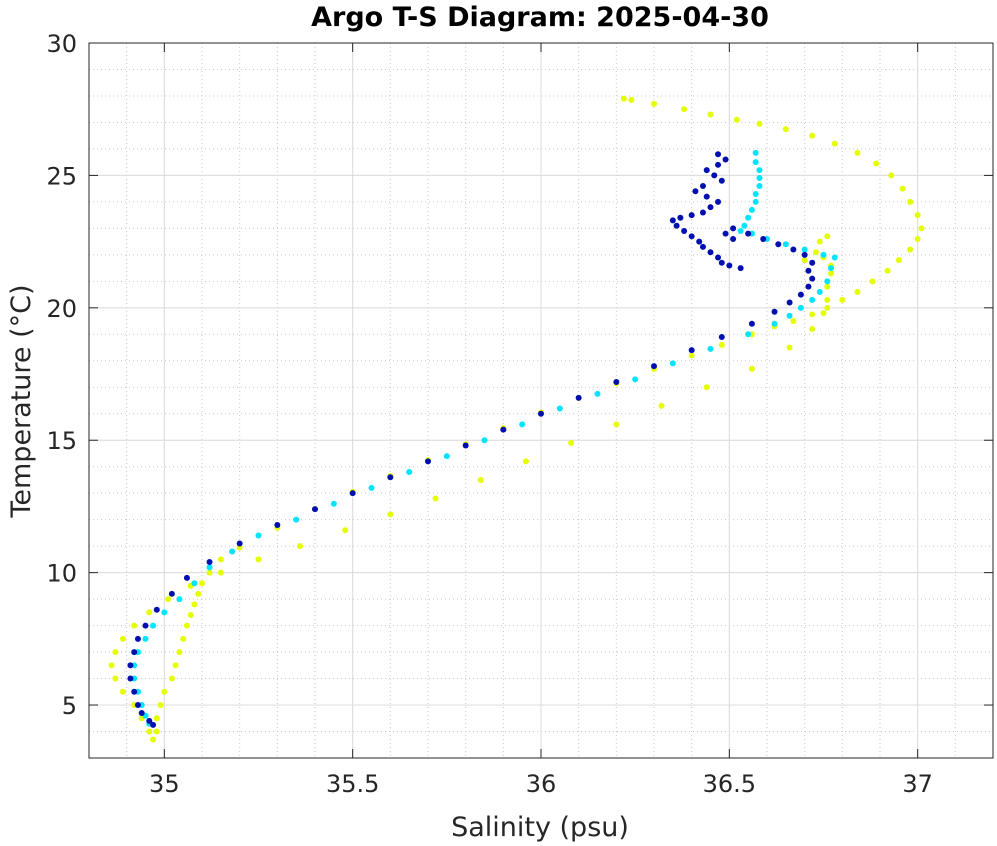 The width and height of the screenshot is (997, 846). I want to click on x-tick-label: 36.5, so click(729, 784).